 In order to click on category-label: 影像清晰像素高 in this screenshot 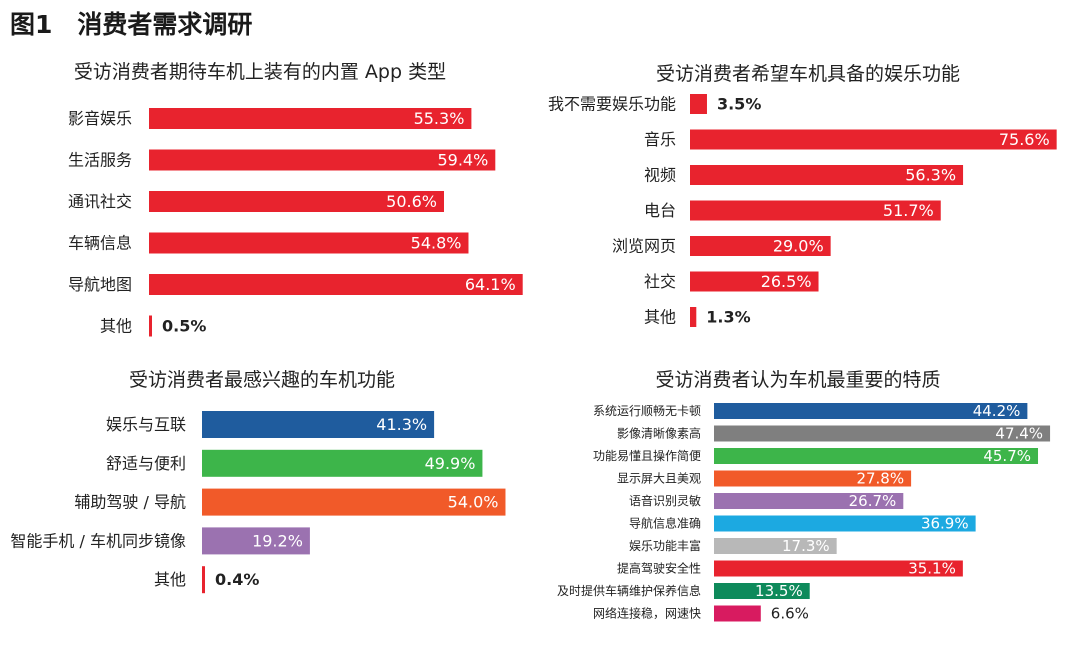, I will do `click(659, 433)`.